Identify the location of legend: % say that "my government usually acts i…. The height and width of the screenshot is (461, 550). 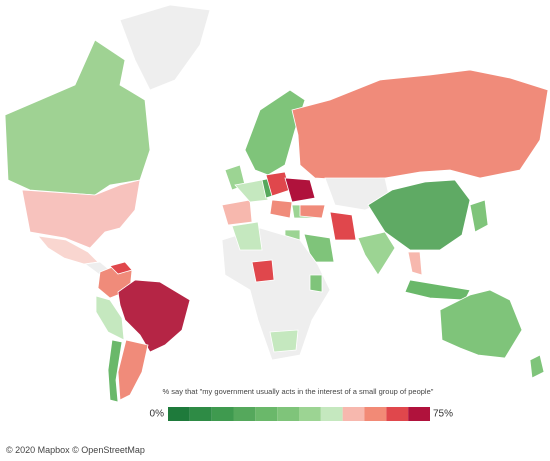
(301, 404).